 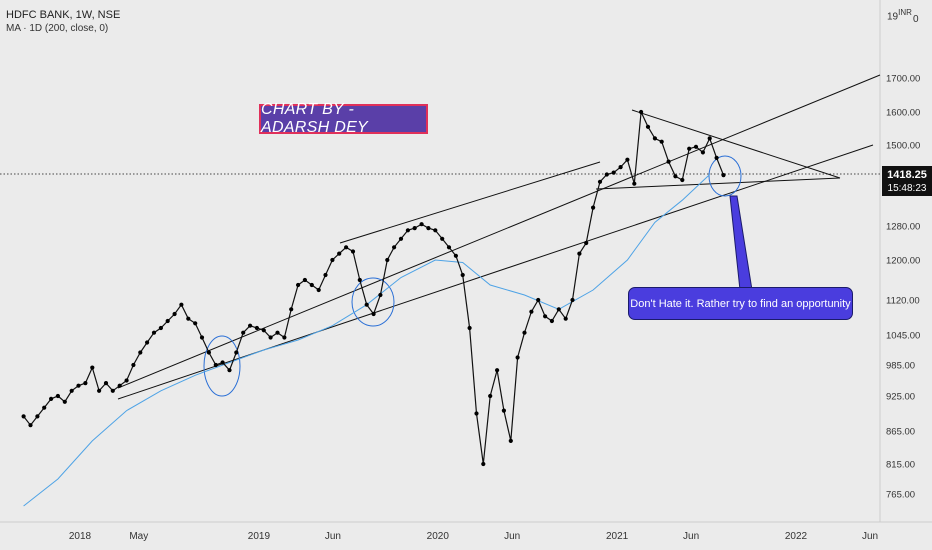 What do you see at coordinates (900, 432) in the screenshot?
I see `price-tick-label: 865.00` at bounding box center [900, 432].